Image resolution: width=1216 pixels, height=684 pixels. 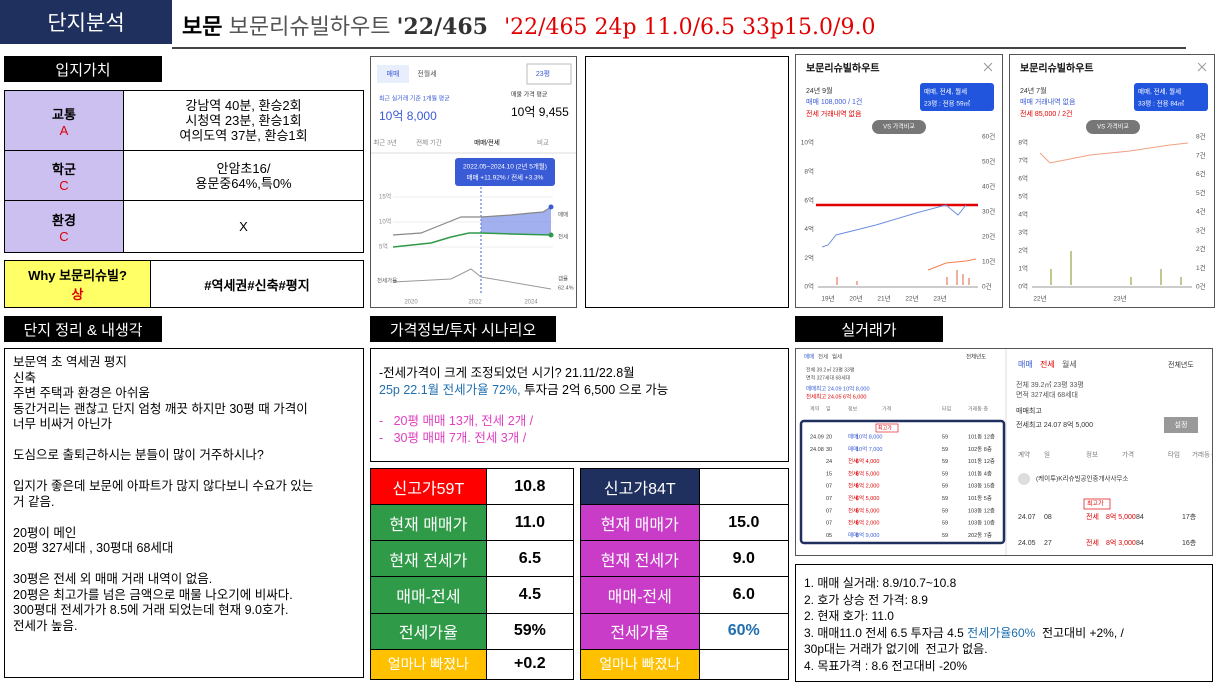 What do you see at coordinates (450, 390) in the screenshot?
I see `text-part: 25p 22.1월 전세가율 72%,` at bounding box center [450, 390].